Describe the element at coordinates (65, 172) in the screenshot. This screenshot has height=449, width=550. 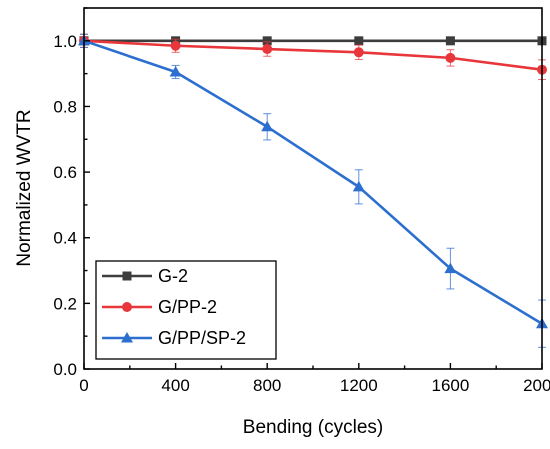
I see `y-tick-label: 0.6` at that location.